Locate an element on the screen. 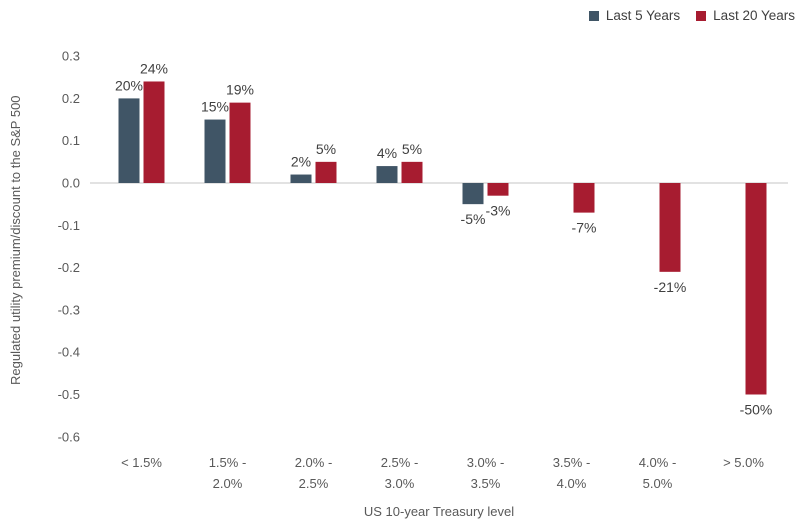  legend-item-last-5-years: Last 5 Years is located at coordinates (634, 15).